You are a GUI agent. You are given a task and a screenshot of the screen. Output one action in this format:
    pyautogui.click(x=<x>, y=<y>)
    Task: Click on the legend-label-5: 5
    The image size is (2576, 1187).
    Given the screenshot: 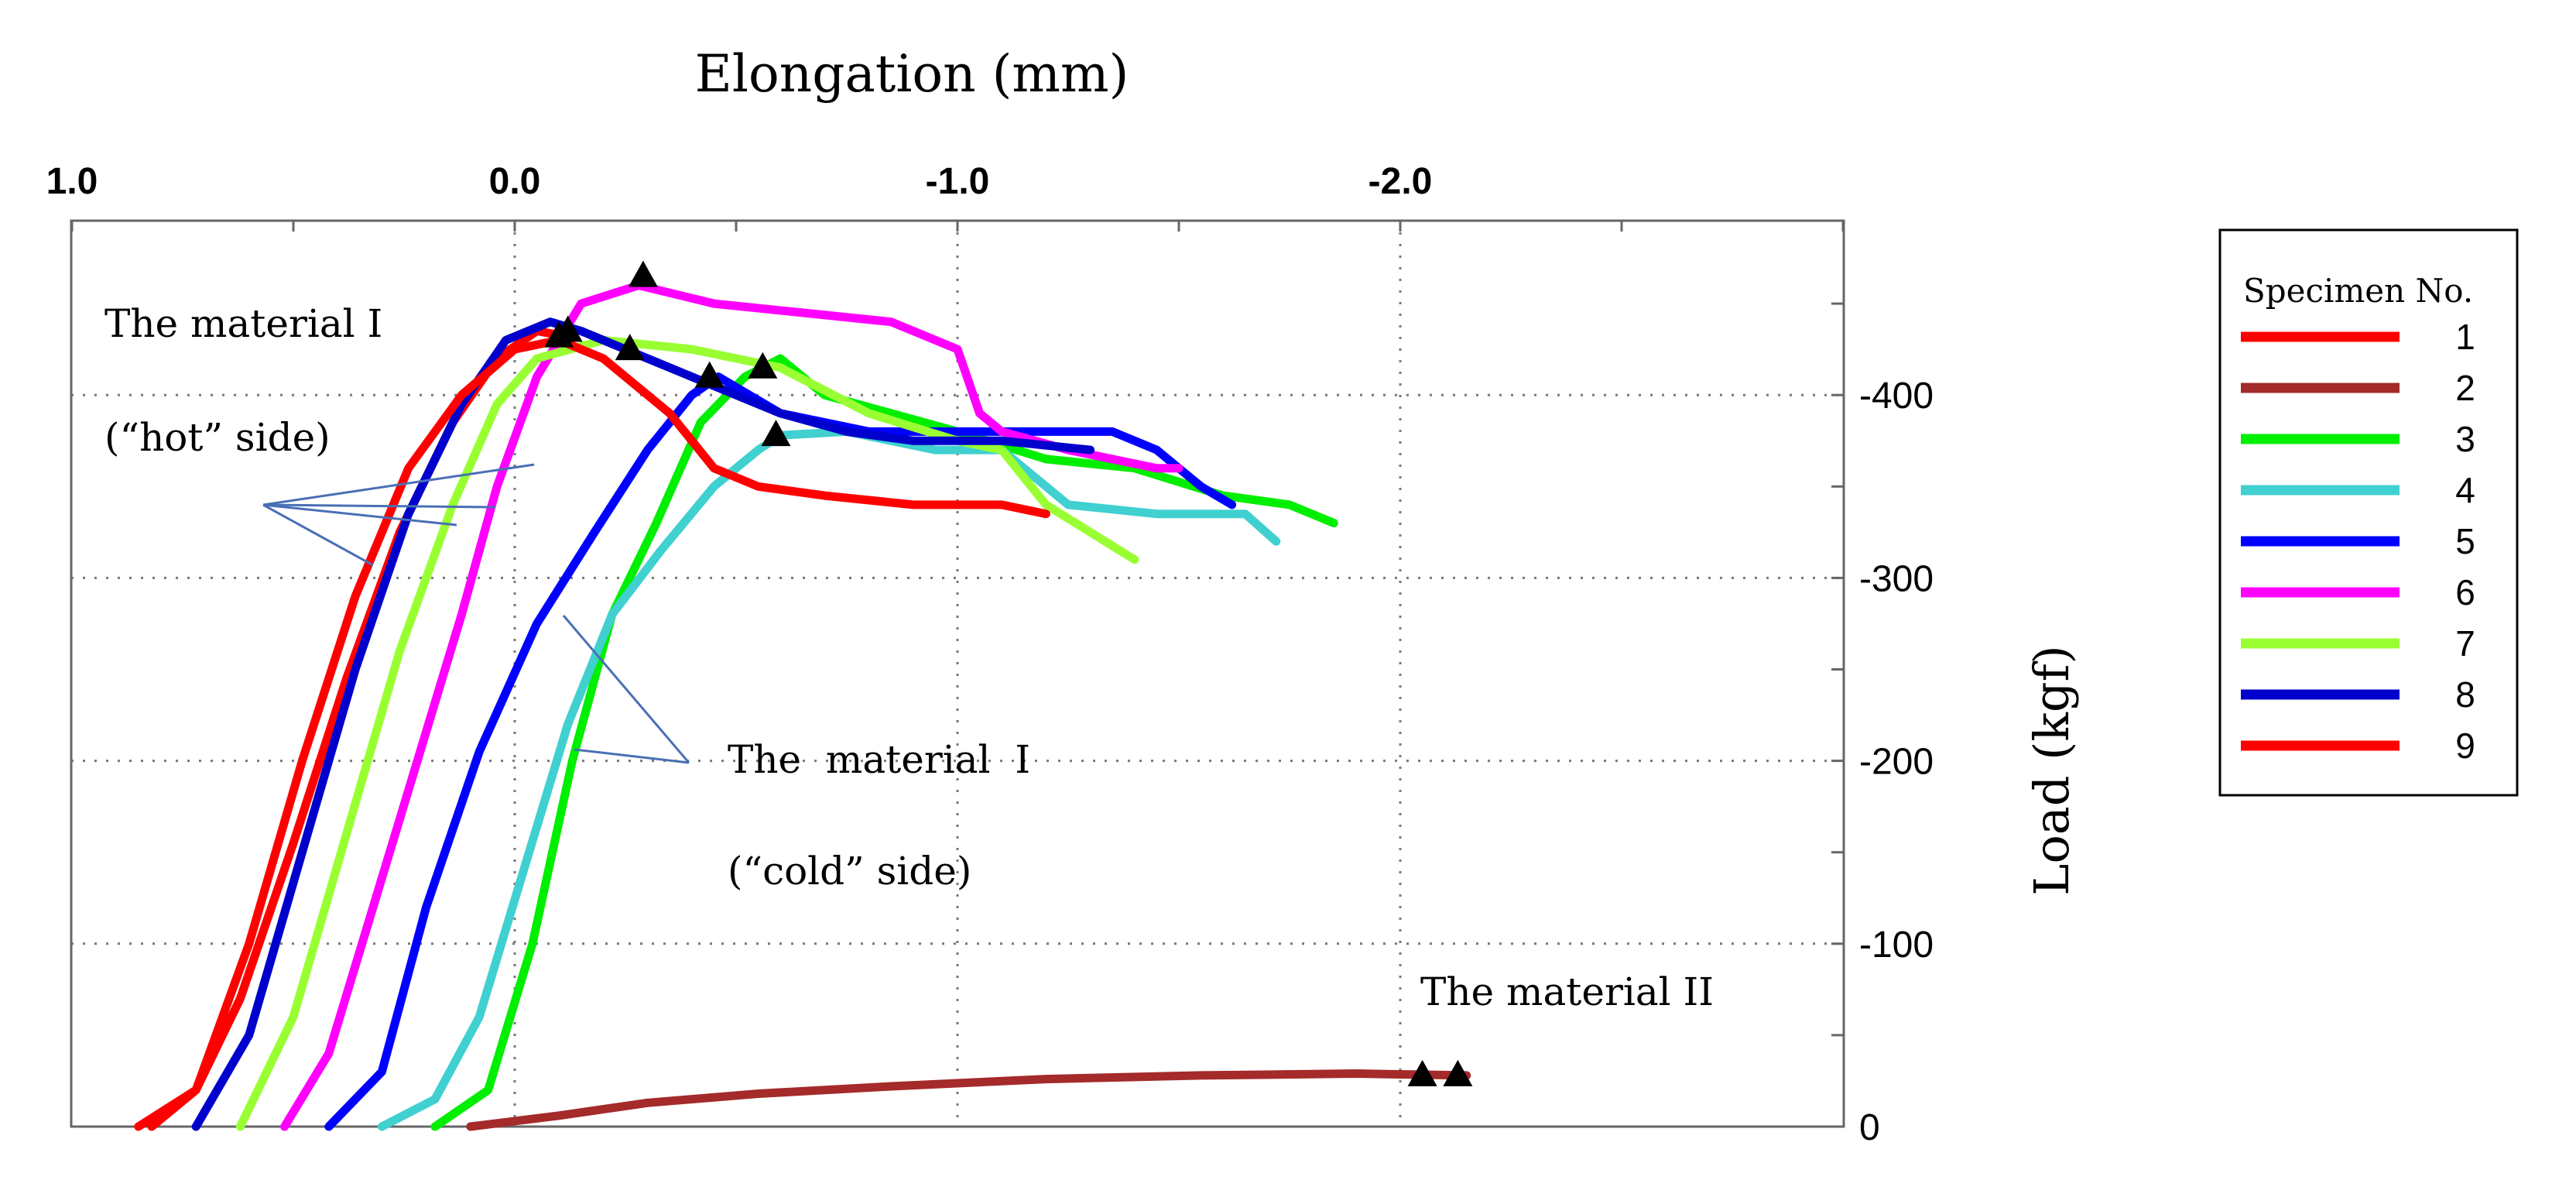 What is the action you would take?
    pyautogui.click(x=2465, y=541)
    